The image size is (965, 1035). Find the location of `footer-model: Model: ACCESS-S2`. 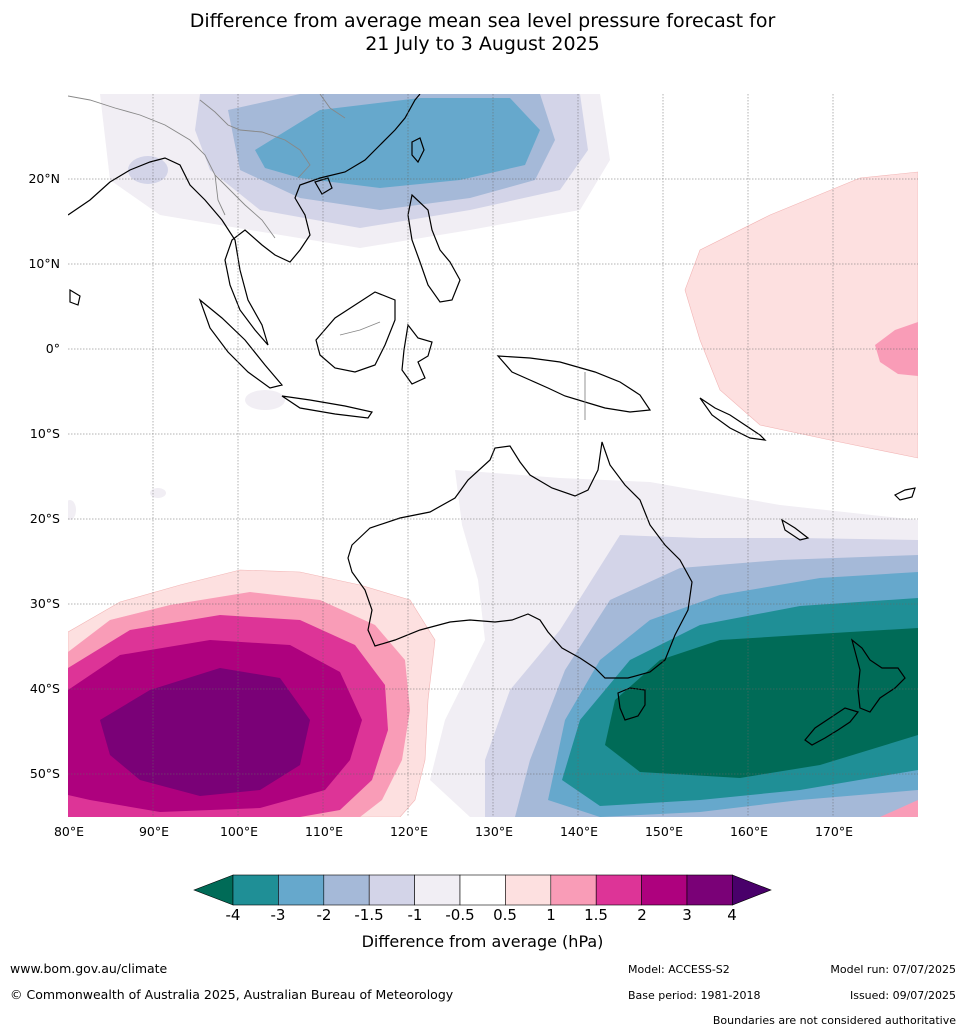

footer-model: Model: ACCESS-S2 is located at coordinates (679, 969).